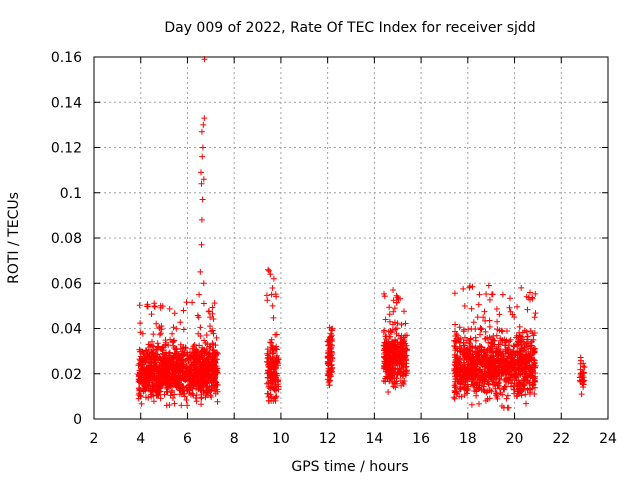  Describe the element at coordinates (140, 439) in the screenshot. I see `x-tick-label: 4` at that location.